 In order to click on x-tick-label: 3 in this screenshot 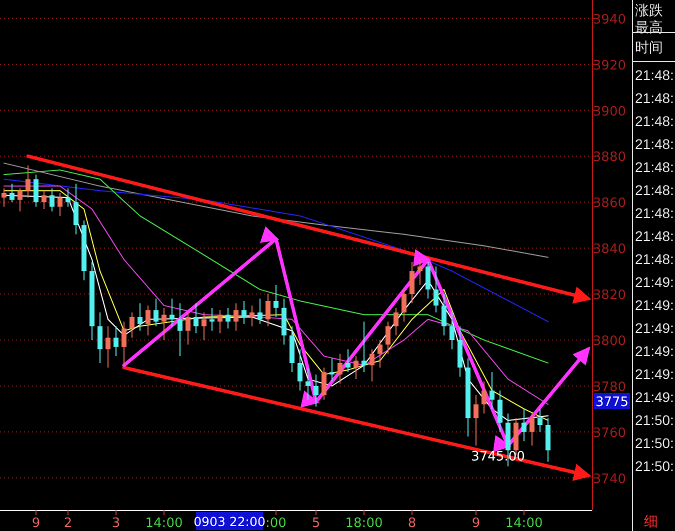, I will do `click(116, 523)`.